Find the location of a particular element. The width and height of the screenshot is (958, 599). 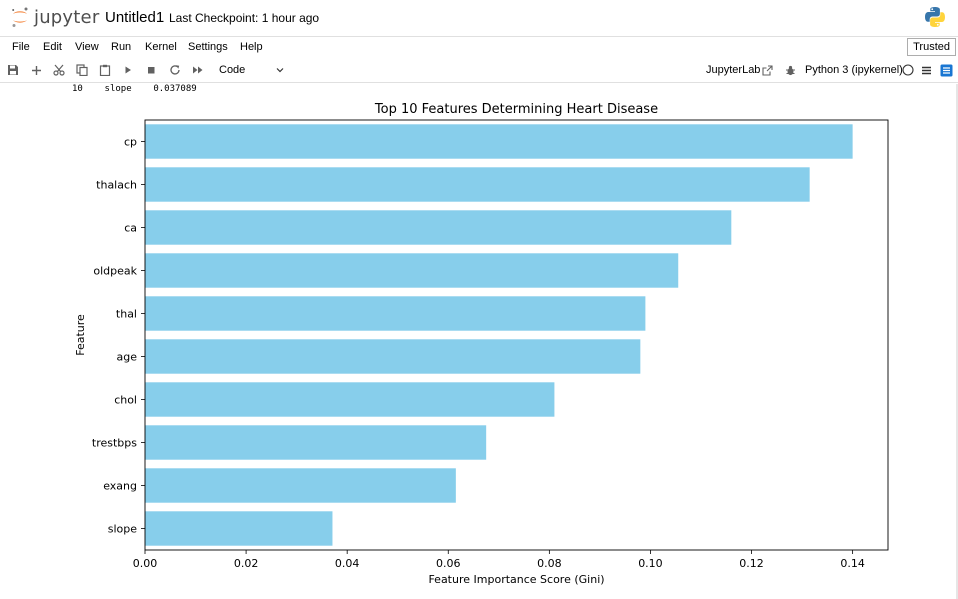

external-link-icon is located at coordinates (767, 70).